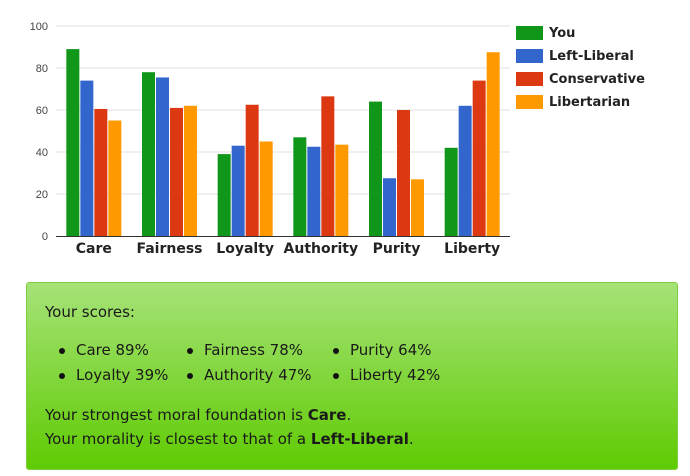  Describe the element at coordinates (465, 170) in the screenshot. I see `bar-left-liberal-liberty` at that location.